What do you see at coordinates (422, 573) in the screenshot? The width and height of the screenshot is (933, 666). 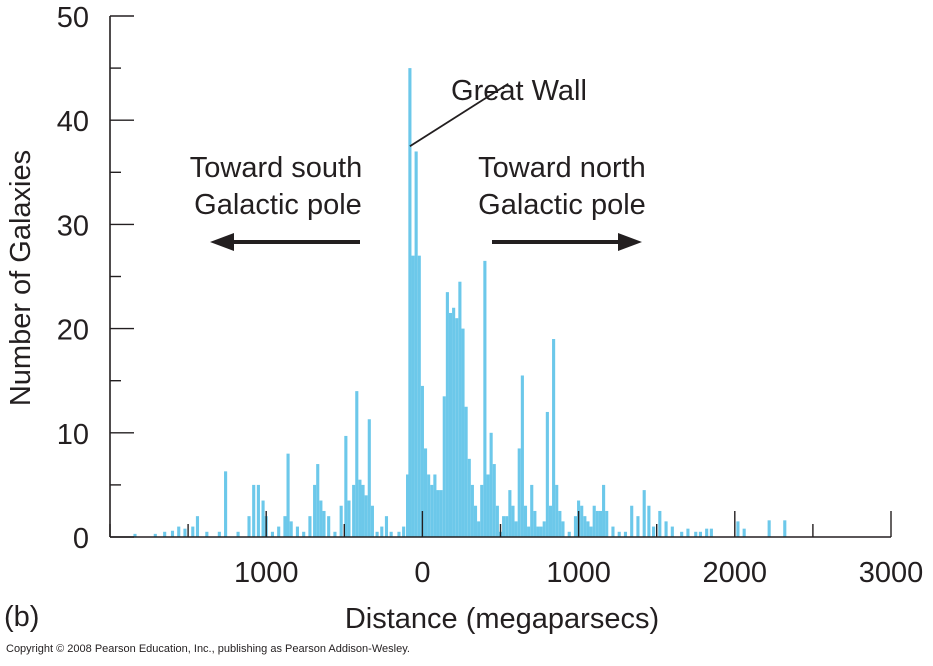 I see `x-tick-label: 0` at bounding box center [422, 573].